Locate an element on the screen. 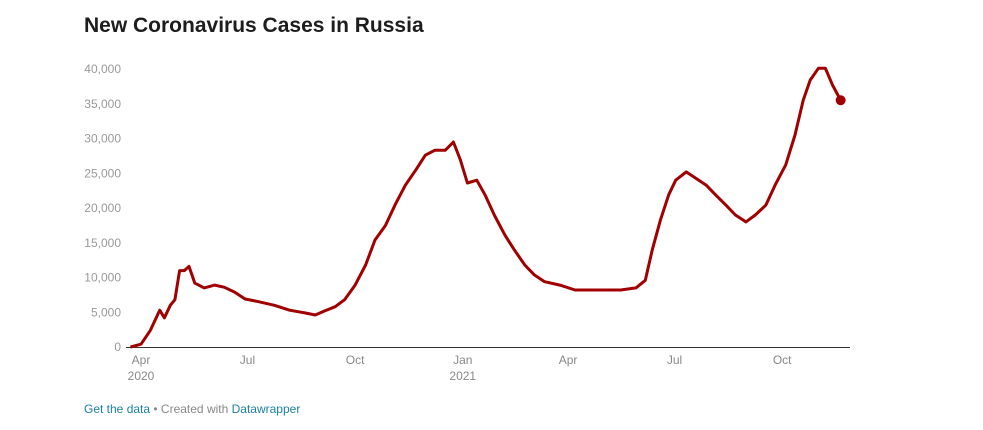 The height and width of the screenshot is (430, 983). y-tick-label: 30,000 is located at coordinates (102, 139).